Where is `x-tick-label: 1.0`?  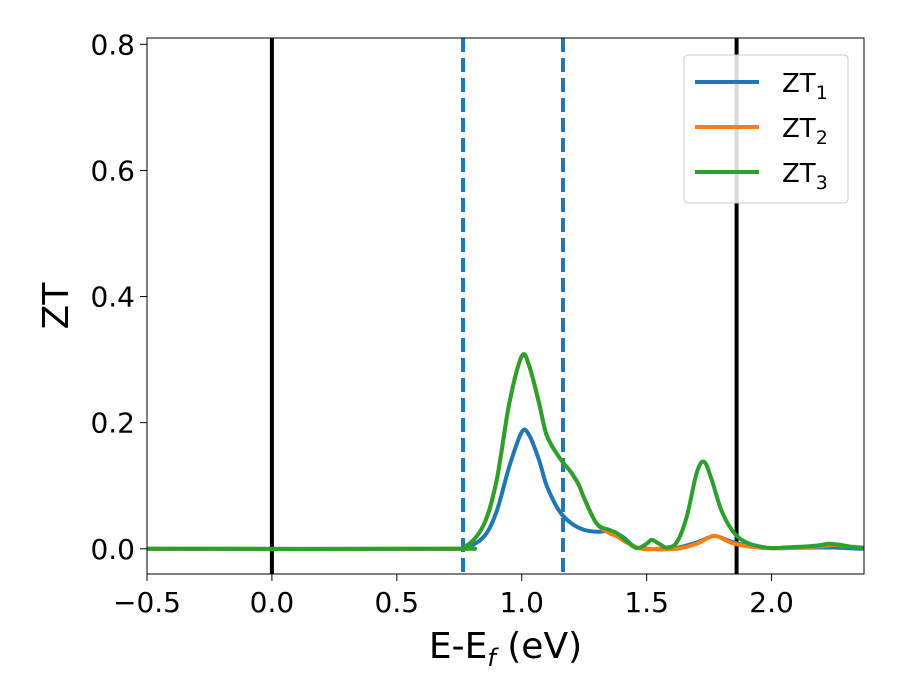
x-tick-label: 1.0 is located at coordinates (521, 602).